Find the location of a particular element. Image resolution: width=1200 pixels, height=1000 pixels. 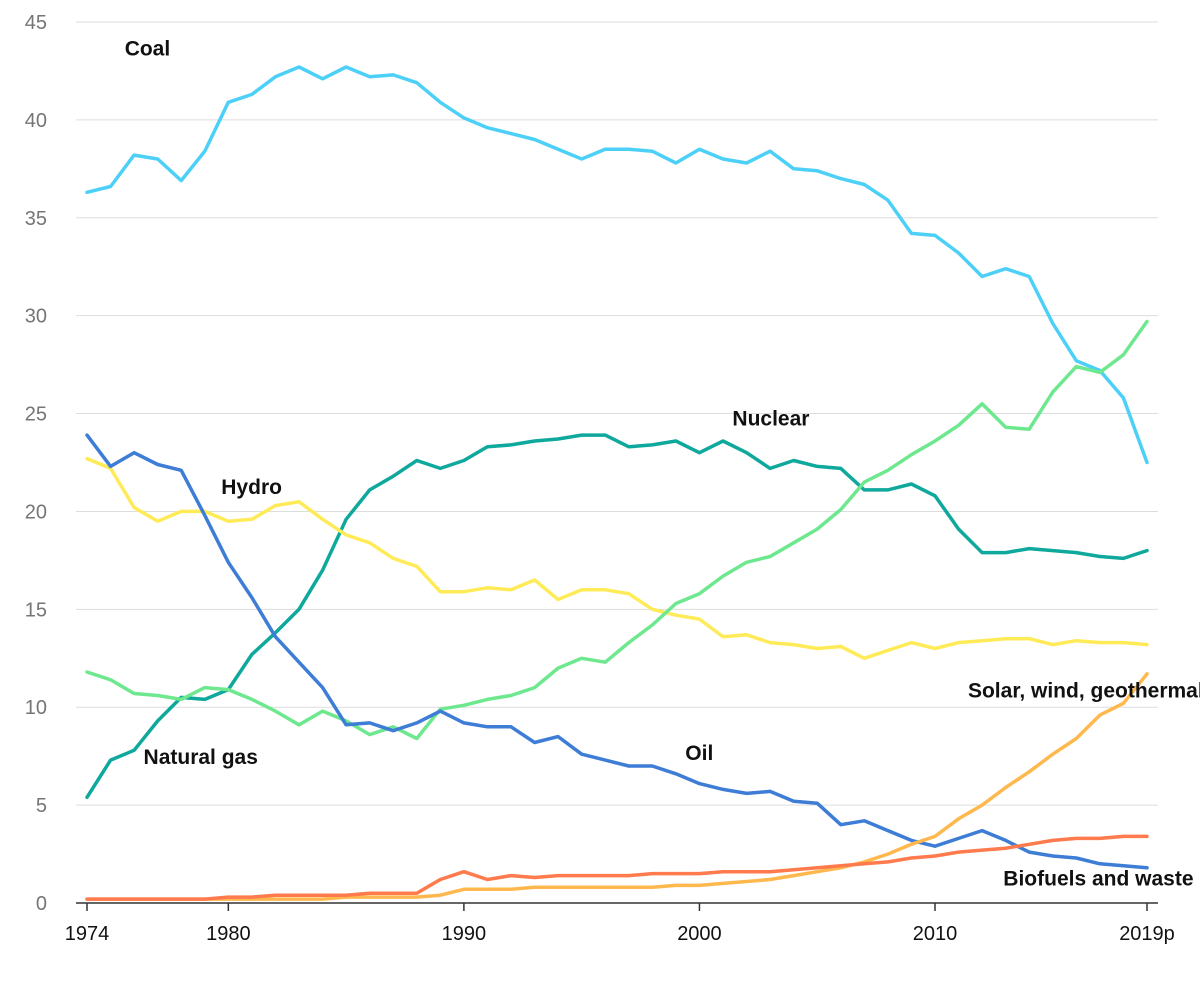

series-label-solar-wind-geothermal-etc: Solar, wind, geothermal, etc. is located at coordinates (1084, 690).